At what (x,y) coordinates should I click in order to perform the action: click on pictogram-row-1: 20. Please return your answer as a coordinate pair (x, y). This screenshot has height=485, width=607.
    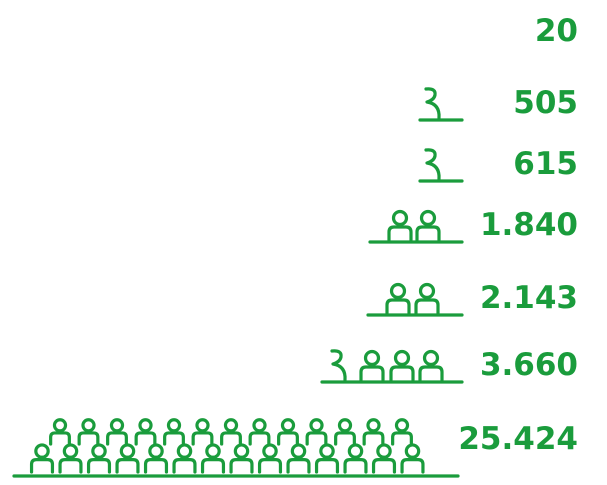
    Looking at the image, I should click on (556, 31).